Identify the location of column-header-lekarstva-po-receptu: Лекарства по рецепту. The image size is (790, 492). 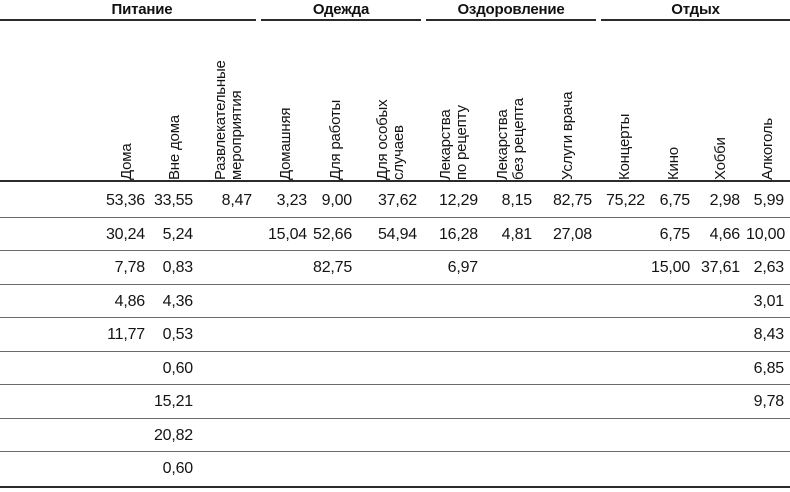
(453, 142).